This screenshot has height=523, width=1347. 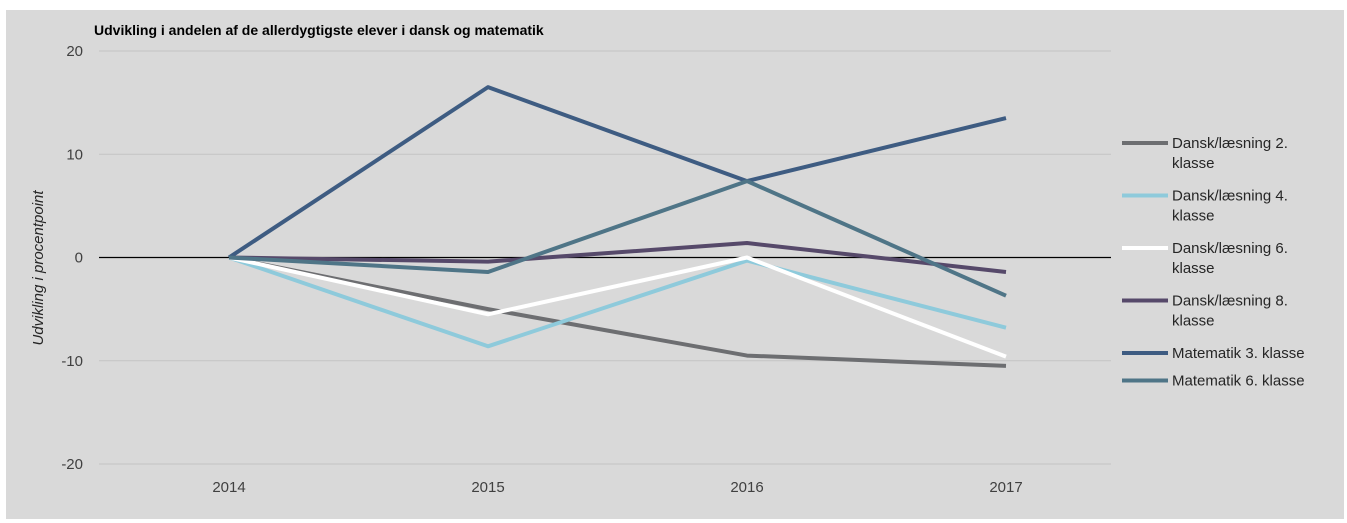 I want to click on y-tick-label: 0, so click(x=79, y=258).